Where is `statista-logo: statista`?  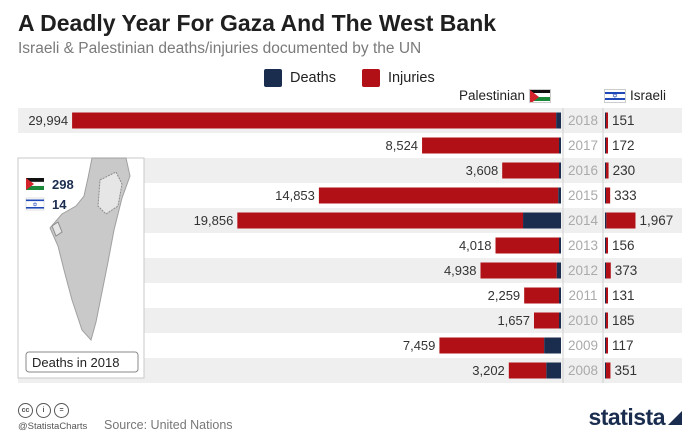 statista-logo: statista is located at coordinates (635, 417).